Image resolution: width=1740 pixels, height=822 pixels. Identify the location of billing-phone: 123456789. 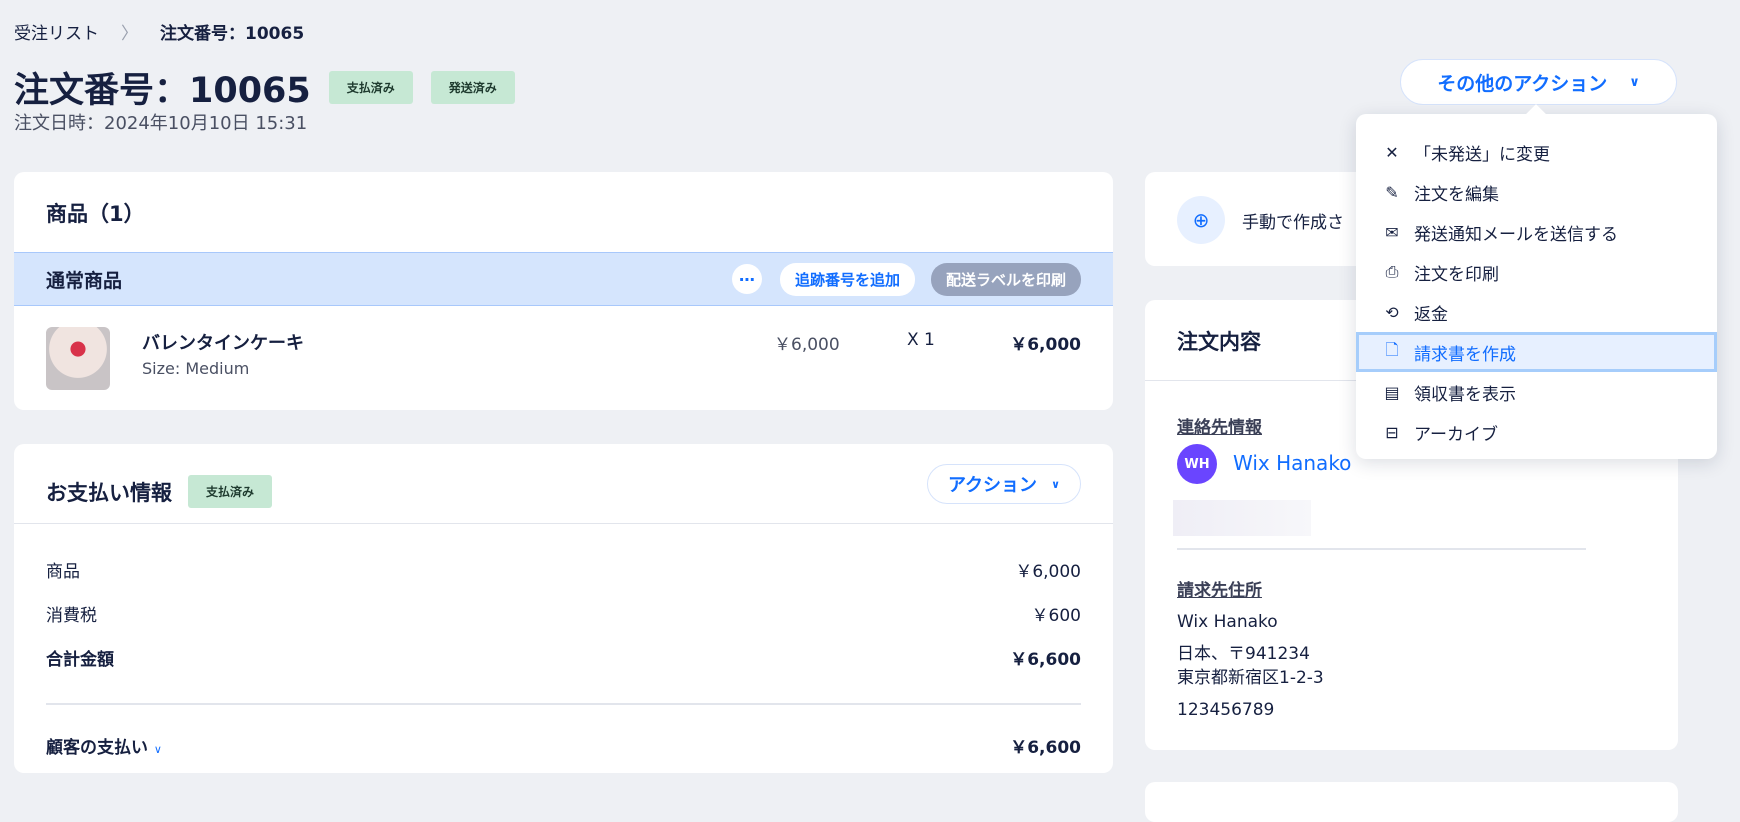
(1226, 710).